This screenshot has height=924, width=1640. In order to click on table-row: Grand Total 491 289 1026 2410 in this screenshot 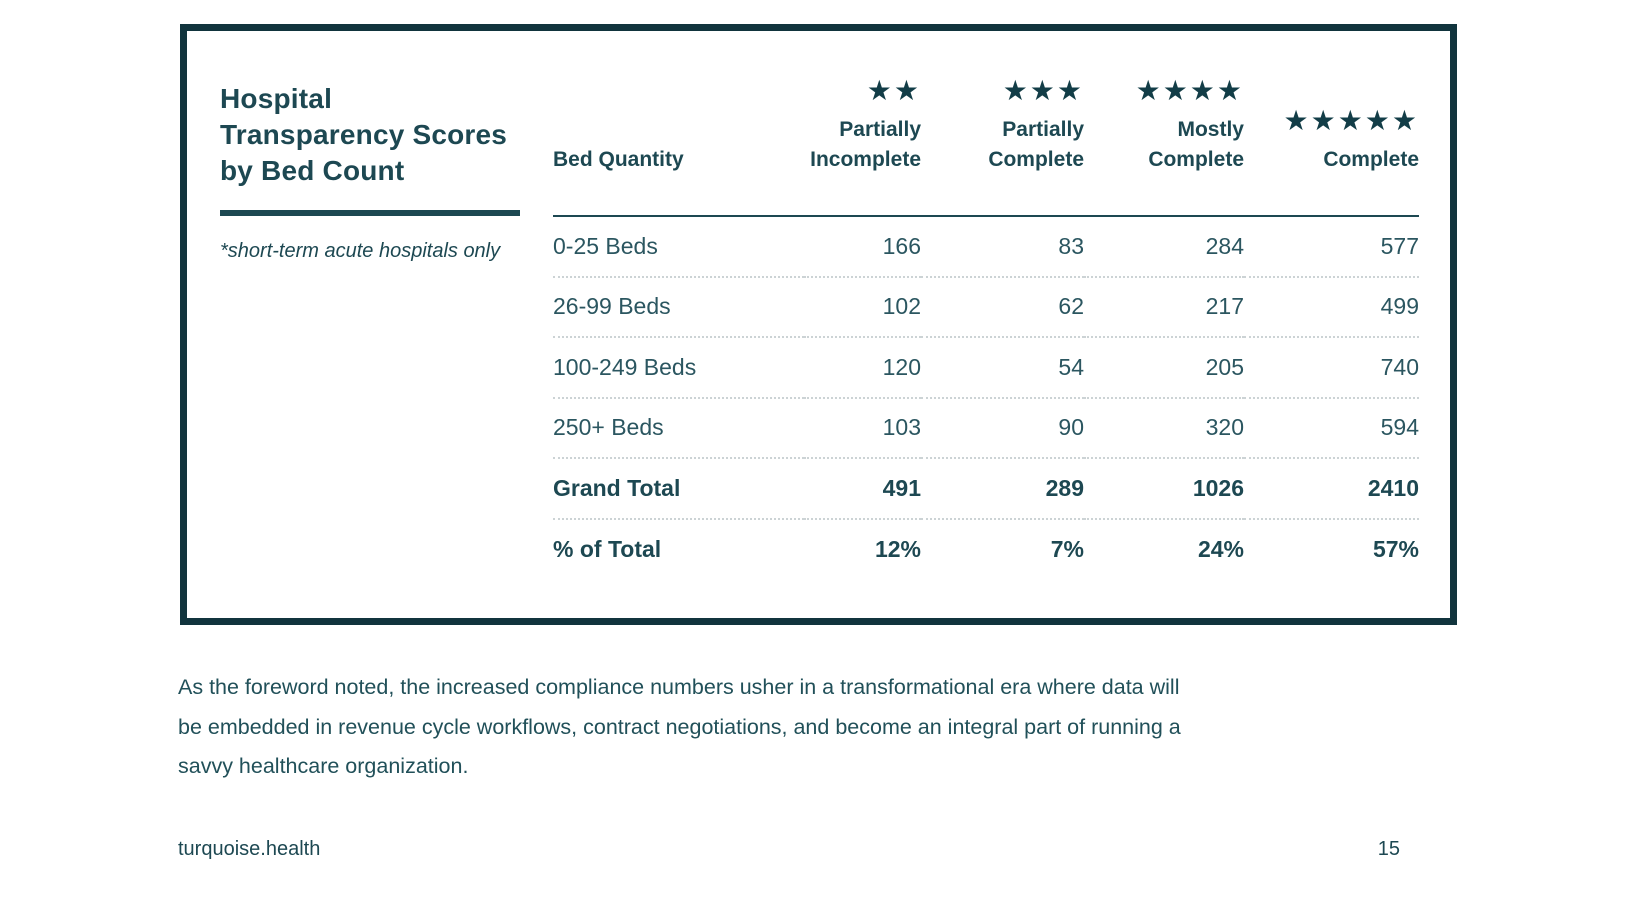, I will do `click(986, 489)`.